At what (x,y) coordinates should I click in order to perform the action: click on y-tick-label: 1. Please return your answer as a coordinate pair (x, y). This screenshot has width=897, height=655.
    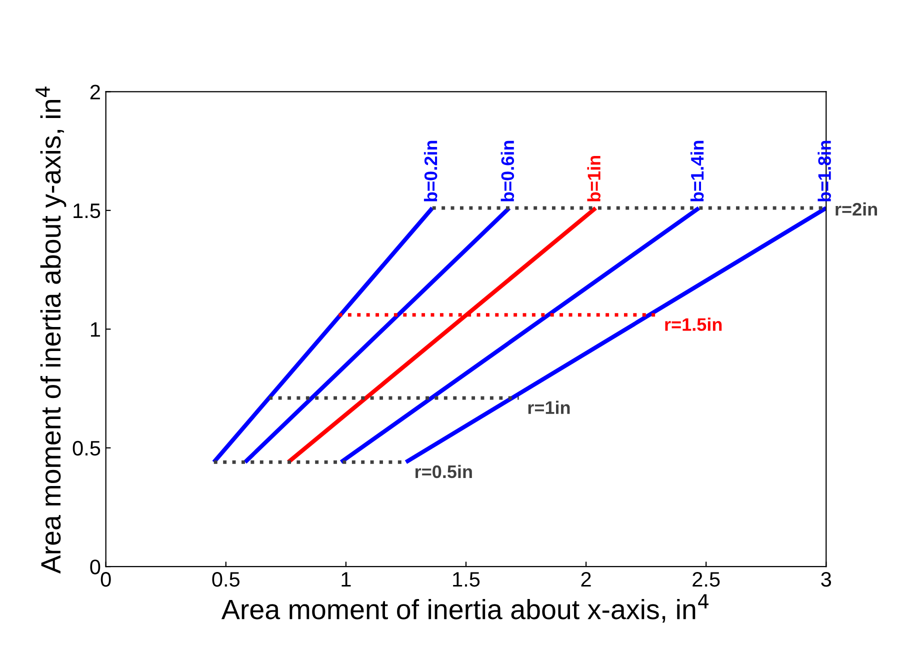
    Looking at the image, I should click on (95, 329).